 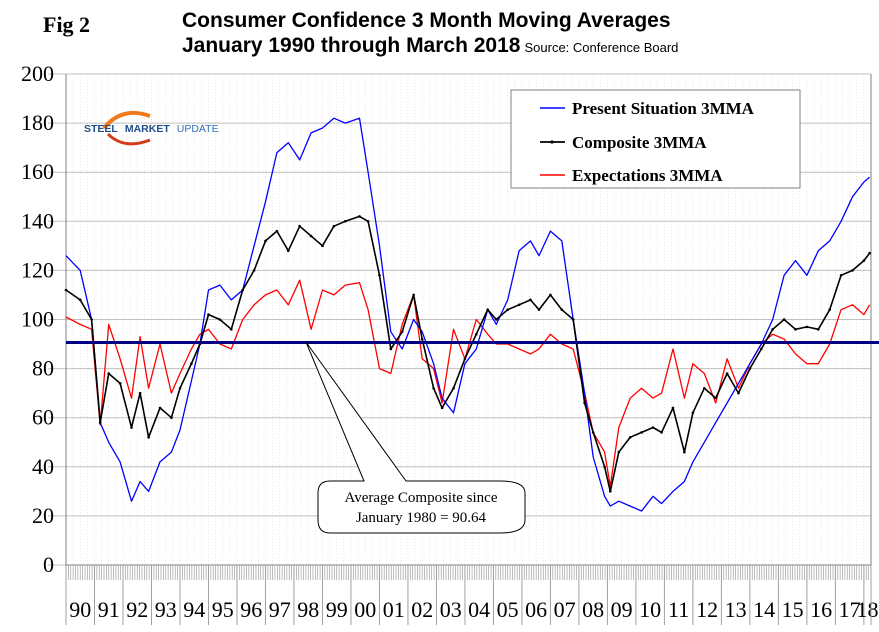 What do you see at coordinates (867, 609) in the screenshot?
I see `x-tick-label: 18` at bounding box center [867, 609].